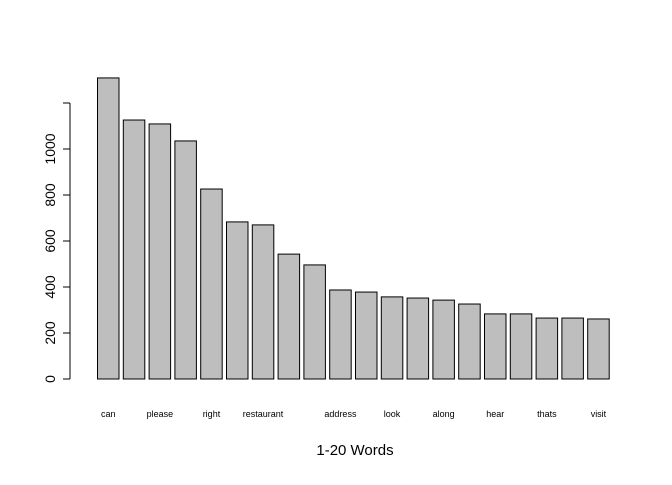  What do you see at coordinates (354, 450) in the screenshot?
I see `x-axis-label: 1-20 Words` at bounding box center [354, 450].